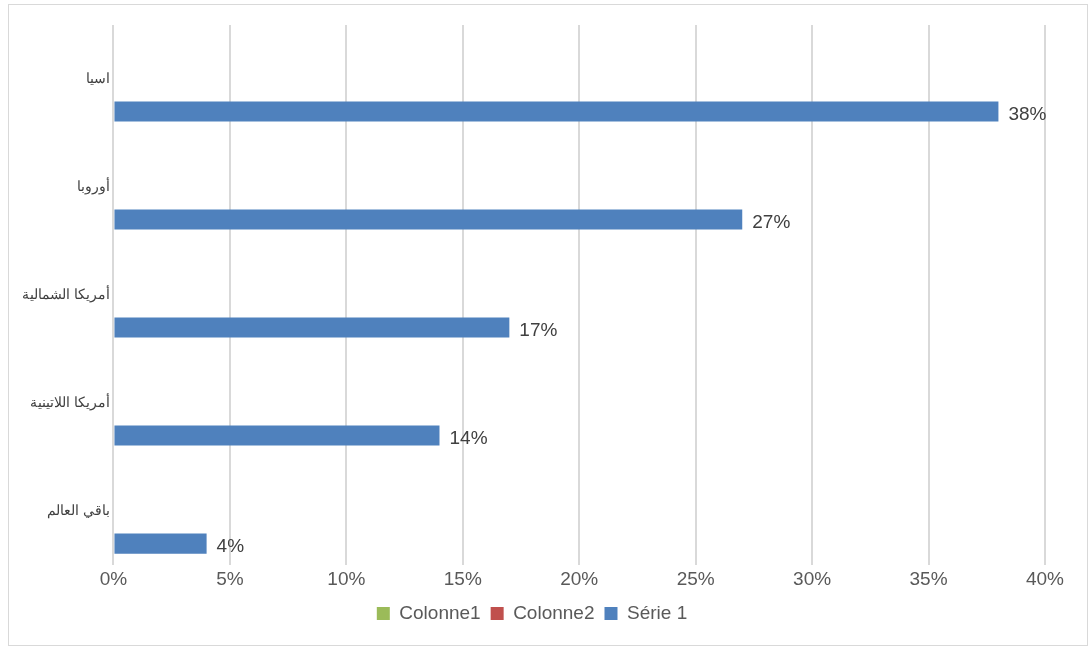 The height and width of the screenshot is (648, 1089). I want to click on y-tick-label: أمريكا اللاتينية, so click(70, 401).